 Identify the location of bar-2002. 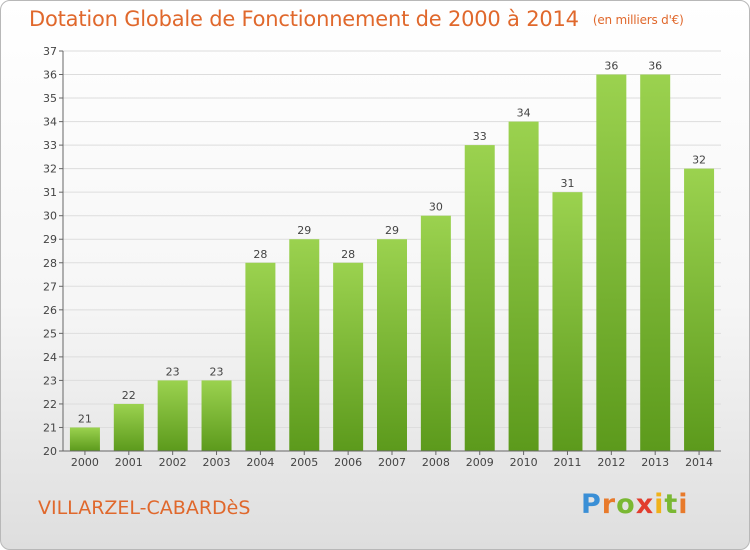
(172, 415).